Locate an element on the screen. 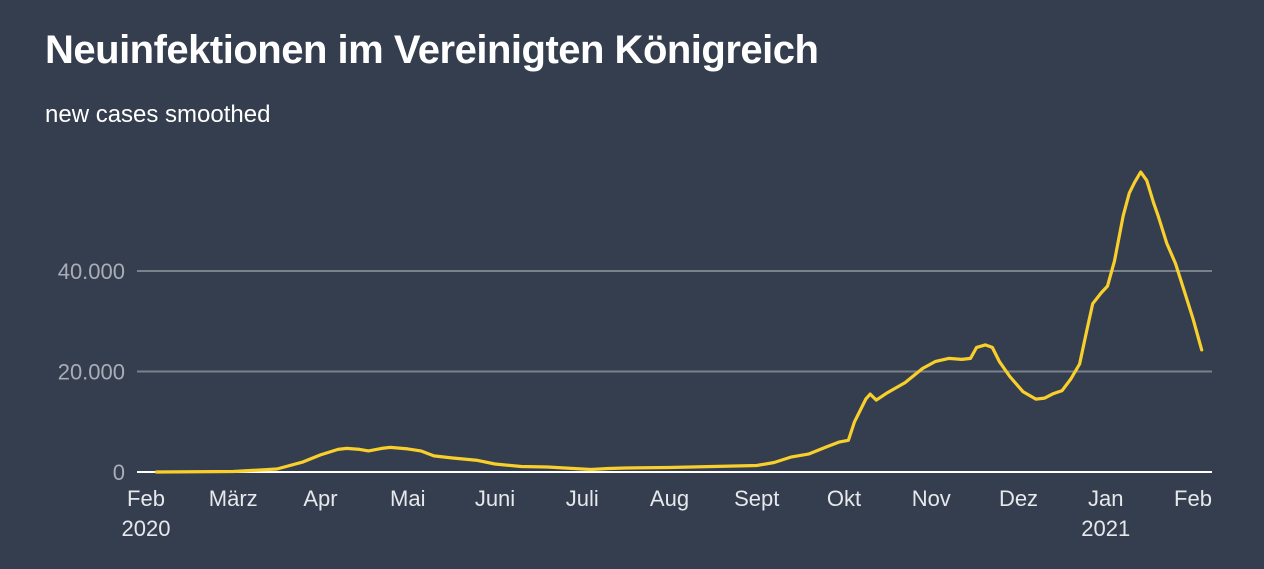 Image resolution: width=1264 pixels, height=569 pixels. y-tick-label: 40.000 is located at coordinates (91, 271).